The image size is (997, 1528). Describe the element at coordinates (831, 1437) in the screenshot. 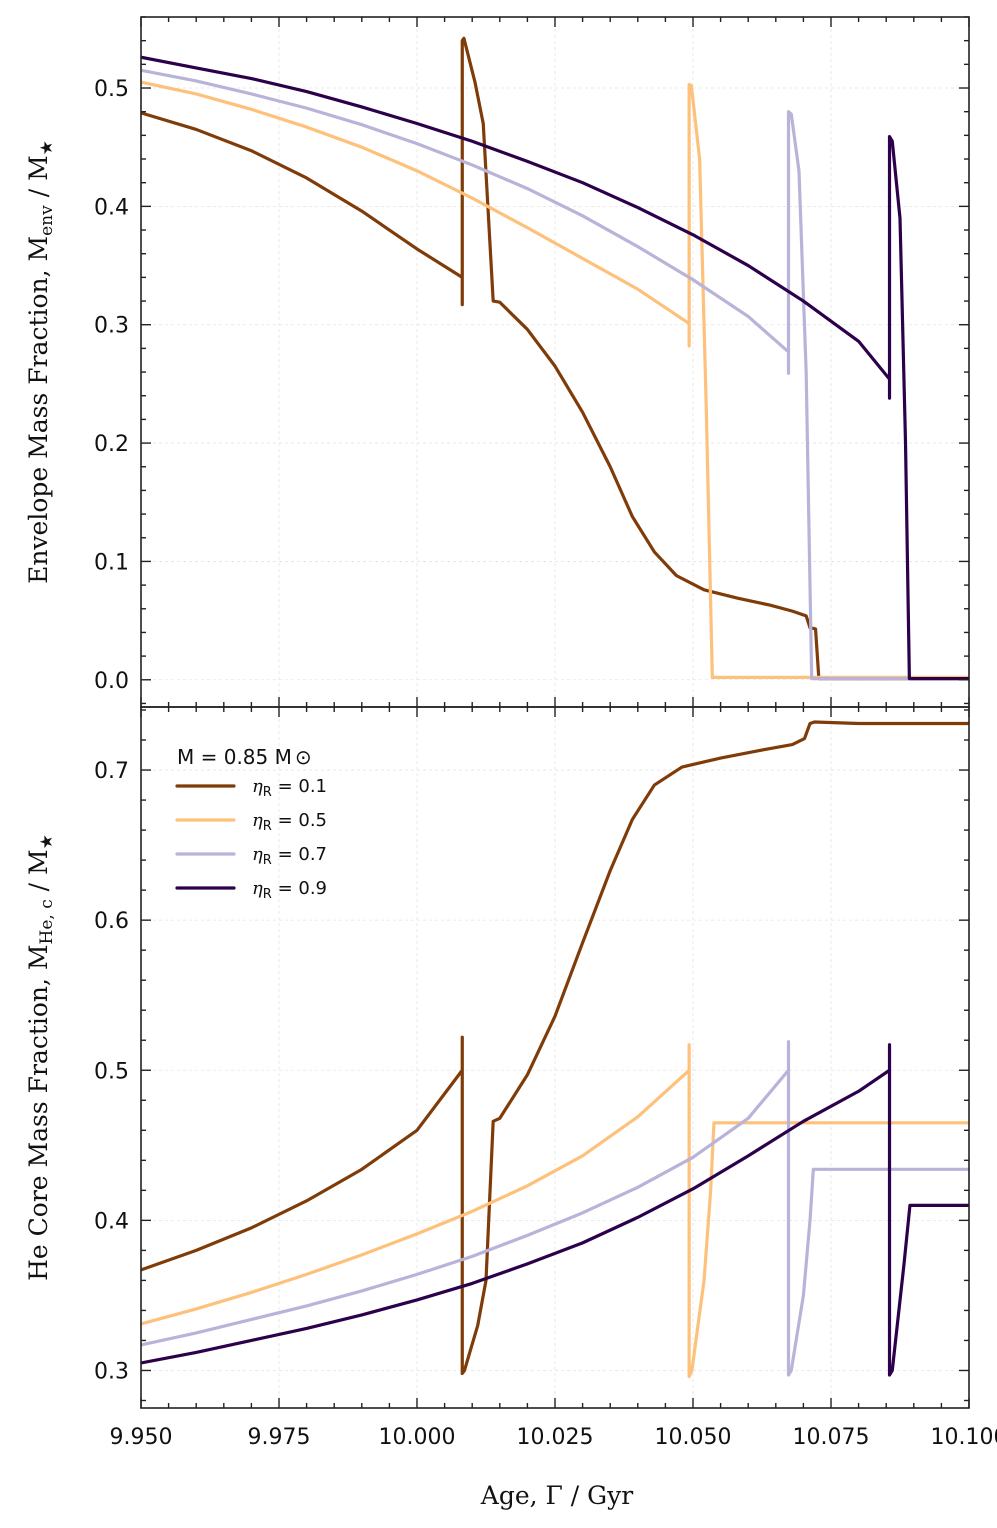

I see `x-tick-label: 10.075` at that location.